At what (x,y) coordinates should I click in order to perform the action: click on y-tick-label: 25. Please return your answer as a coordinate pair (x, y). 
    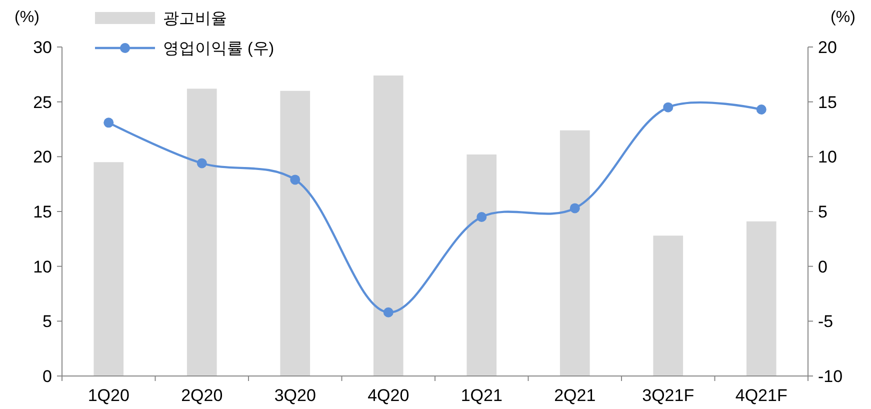
    Looking at the image, I should click on (42, 102).